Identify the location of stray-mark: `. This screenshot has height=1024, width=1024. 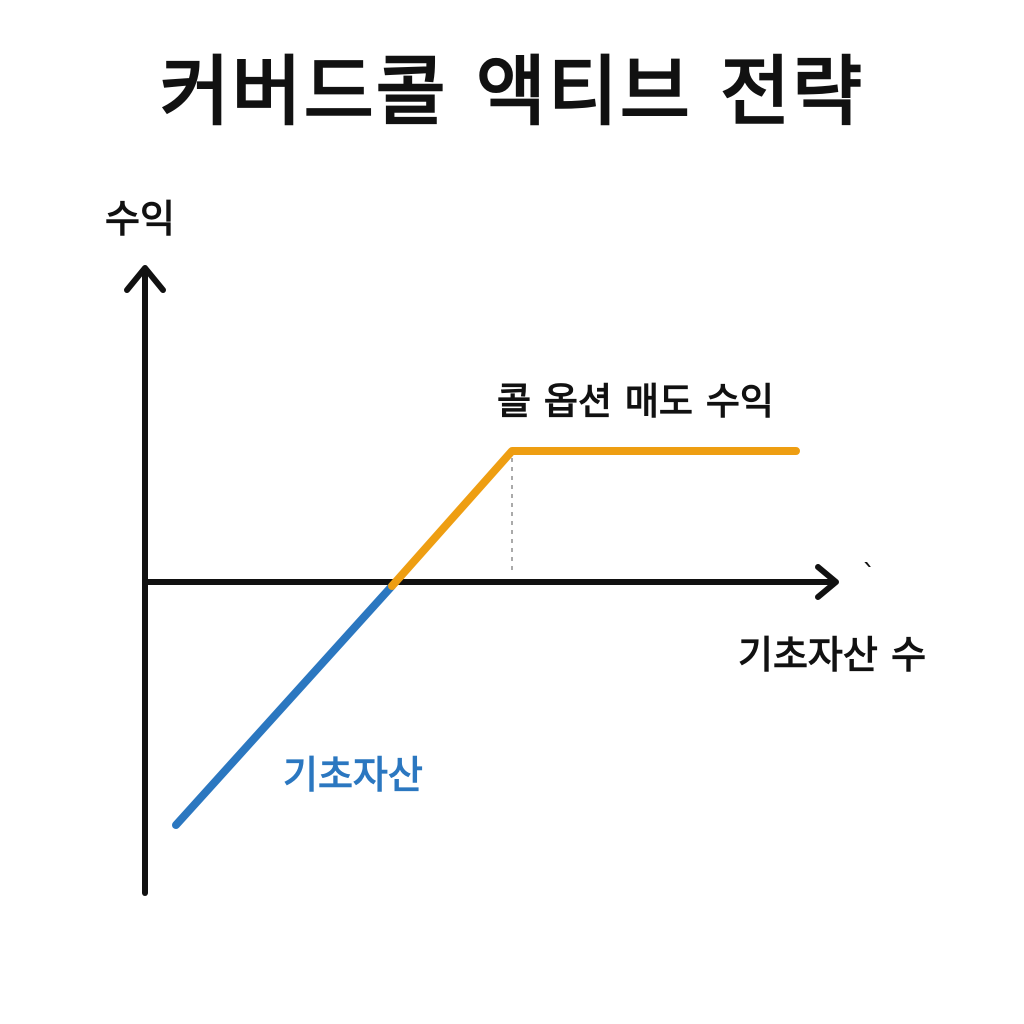
(869, 574).